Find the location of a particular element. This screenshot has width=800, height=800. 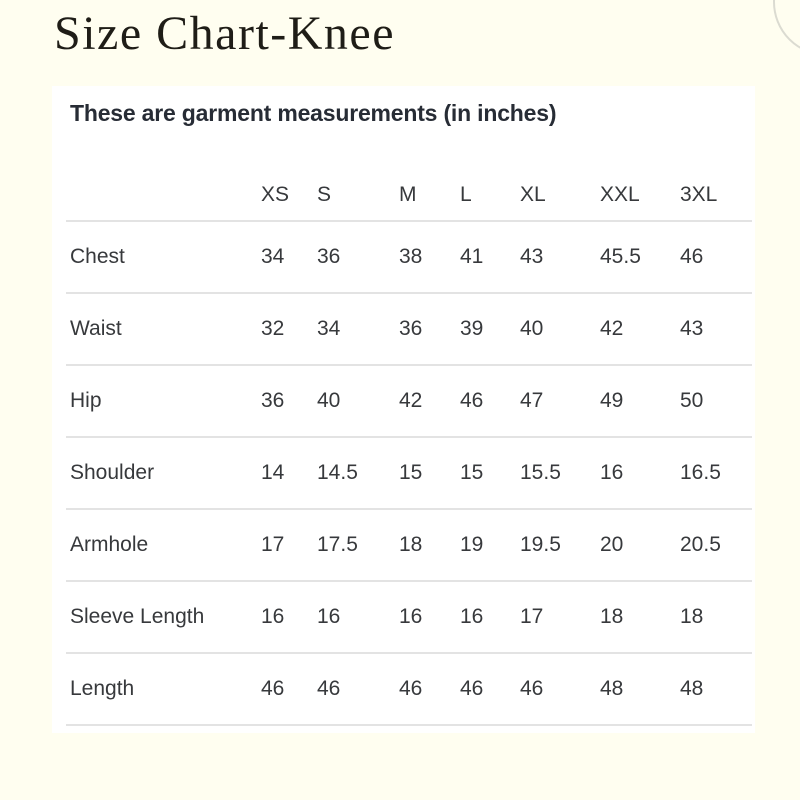

page-title: Size Chart-Knee is located at coordinates (225, 33).